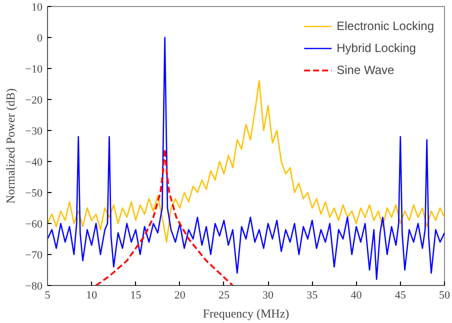 This screenshot has height=323, width=452. Describe the element at coordinates (10, 146) in the screenshot. I see `y-axis-title: Normalized Power (dB)` at that location.